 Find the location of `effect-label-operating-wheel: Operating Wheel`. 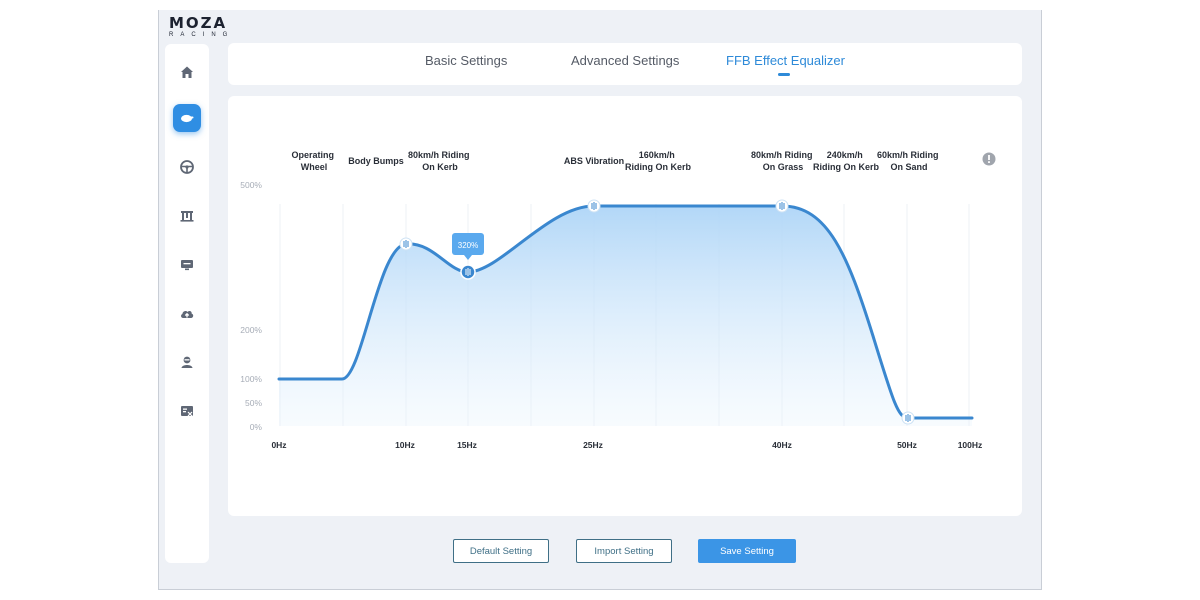

effect-label-operating-wheel: Operating Wheel is located at coordinates (313, 161).